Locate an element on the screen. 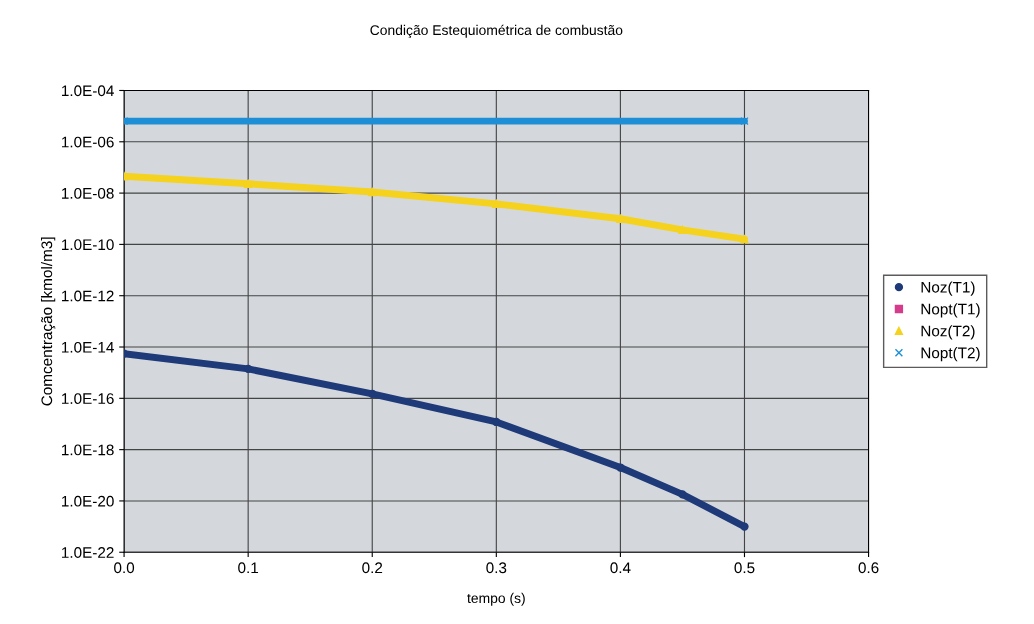 This screenshot has width=1034, height=624. x-tick-label: 0.1 is located at coordinates (248, 568).